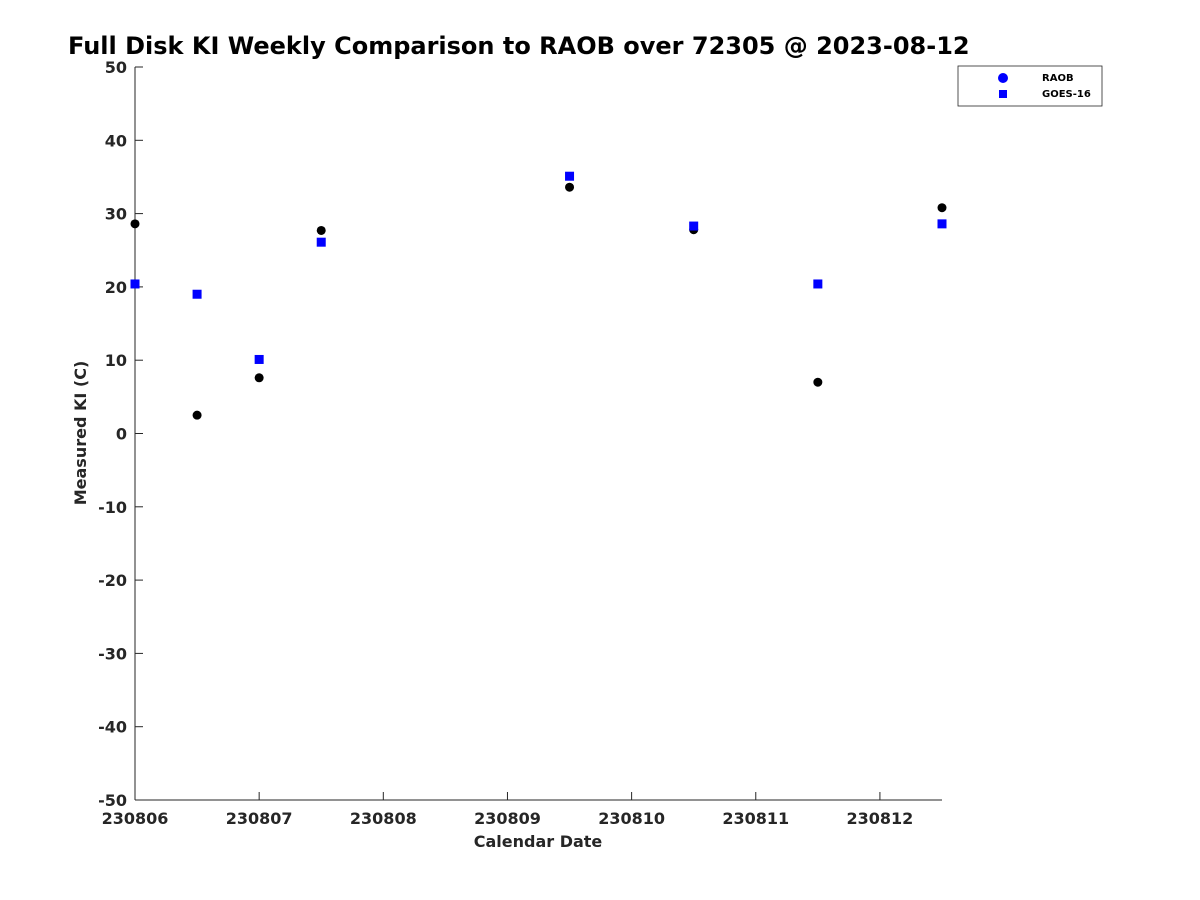 This screenshot has width=1200, height=900. What do you see at coordinates (538, 267) in the screenshot?
I see `goes-16-points` at bounding box center [538, 267].